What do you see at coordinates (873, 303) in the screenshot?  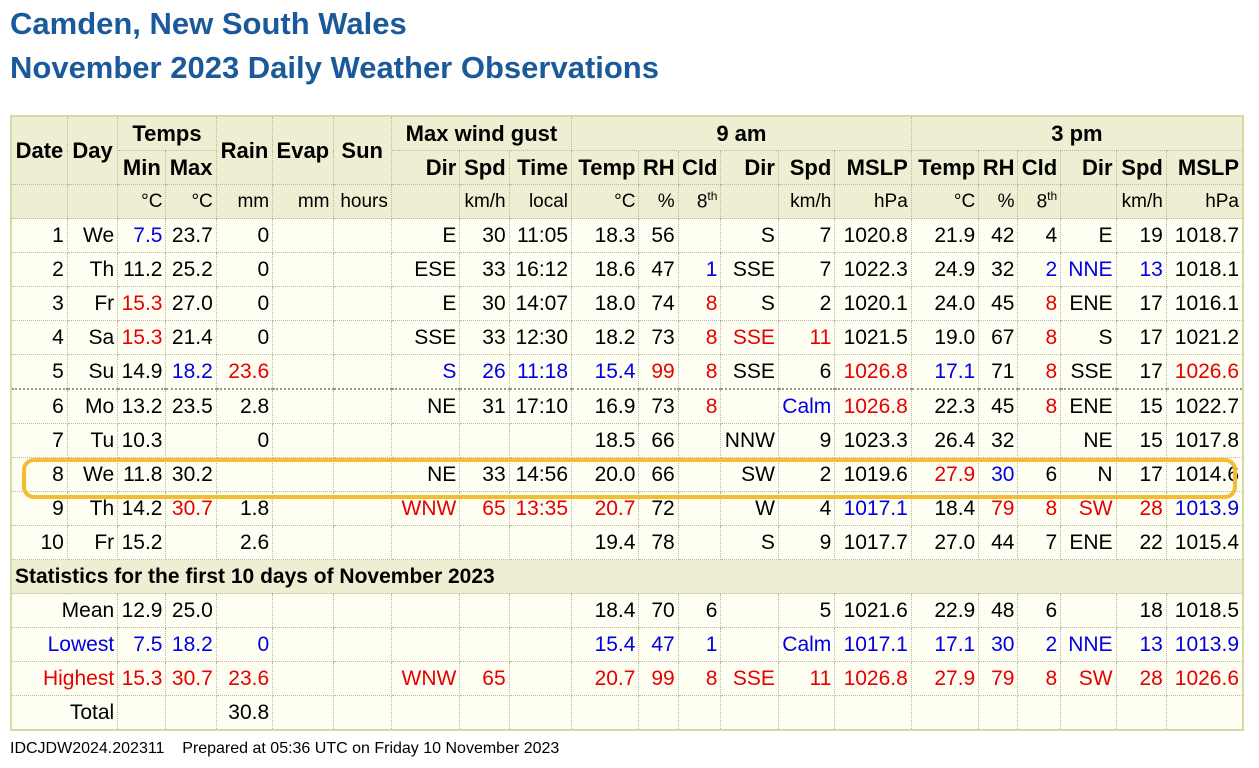 I see `table-cell: 1020.1` at bounding box center [873, 303].